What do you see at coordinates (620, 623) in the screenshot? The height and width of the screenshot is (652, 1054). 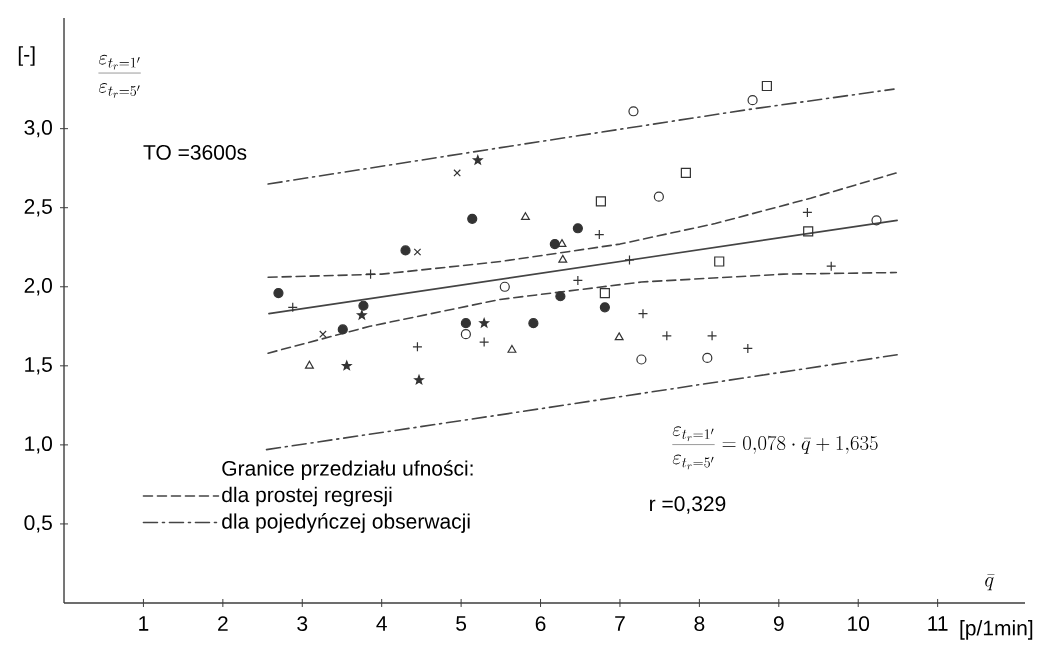 I see `x-tick-label: 7` at bounding box center [620, 623].